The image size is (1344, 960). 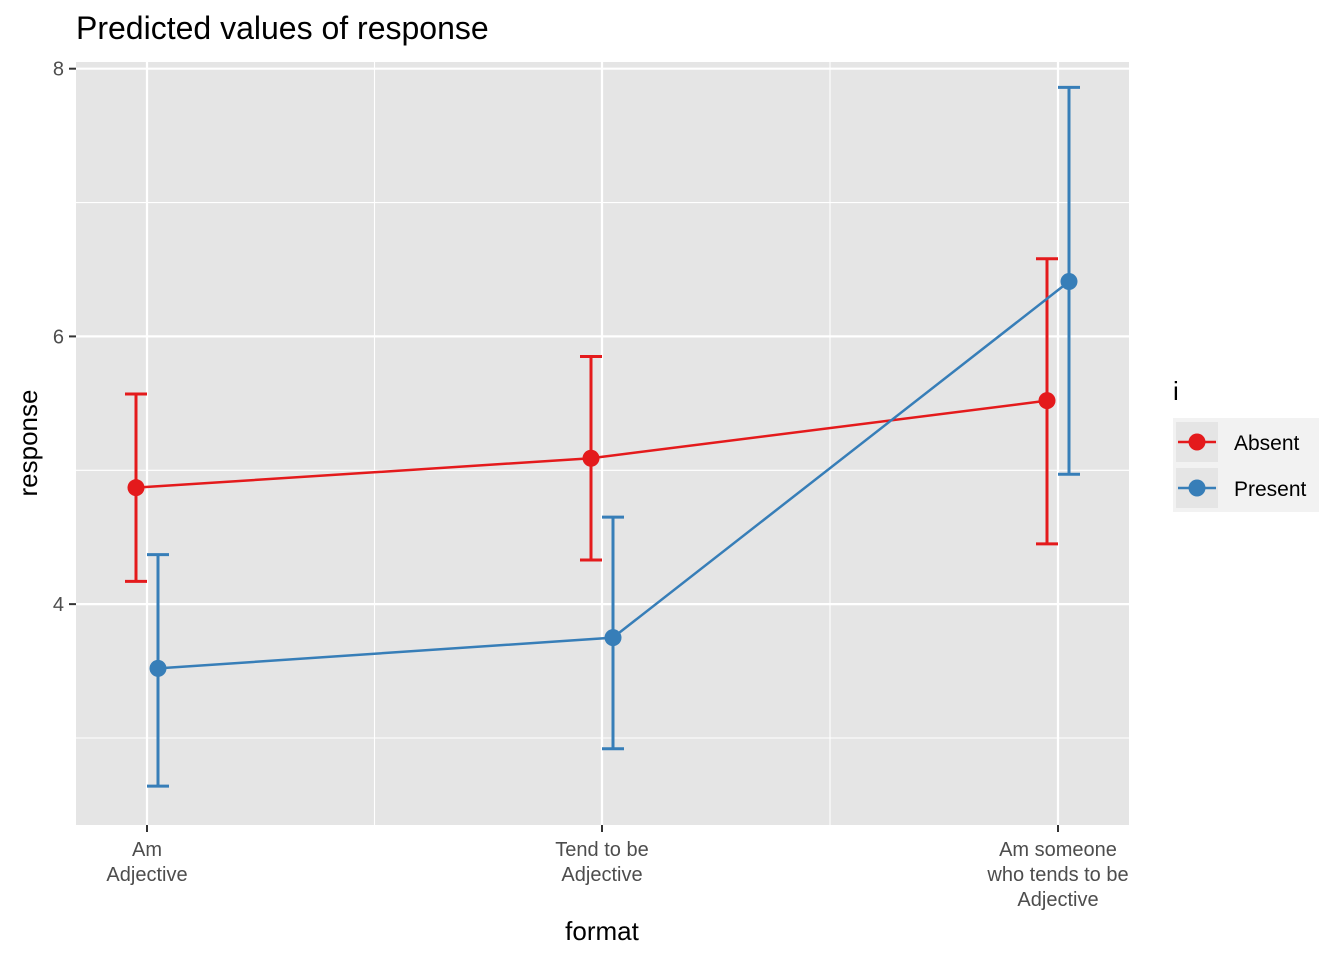 I want to click on legend-key-present, so click(x=1197, y=488).